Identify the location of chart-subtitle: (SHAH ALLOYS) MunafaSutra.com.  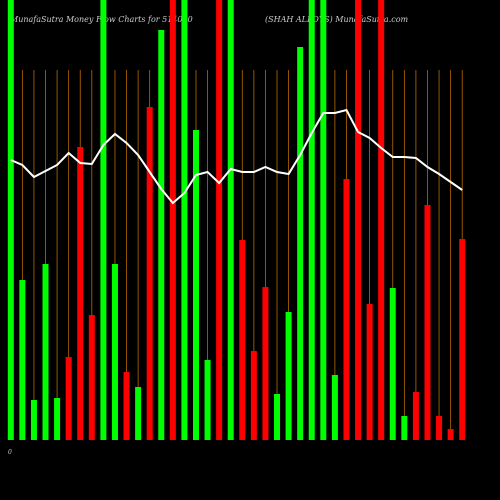
(337, 19).